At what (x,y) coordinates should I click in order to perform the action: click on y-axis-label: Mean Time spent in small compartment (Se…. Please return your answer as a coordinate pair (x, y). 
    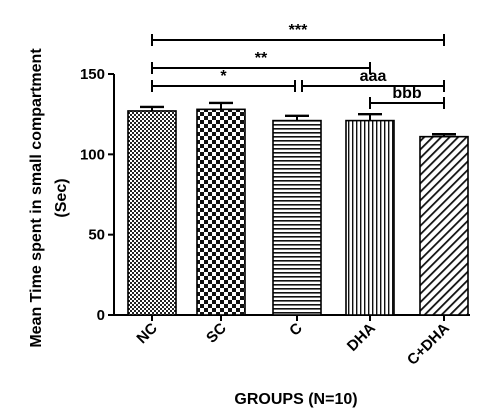
    Looking at the image, I should click on (49, 198).